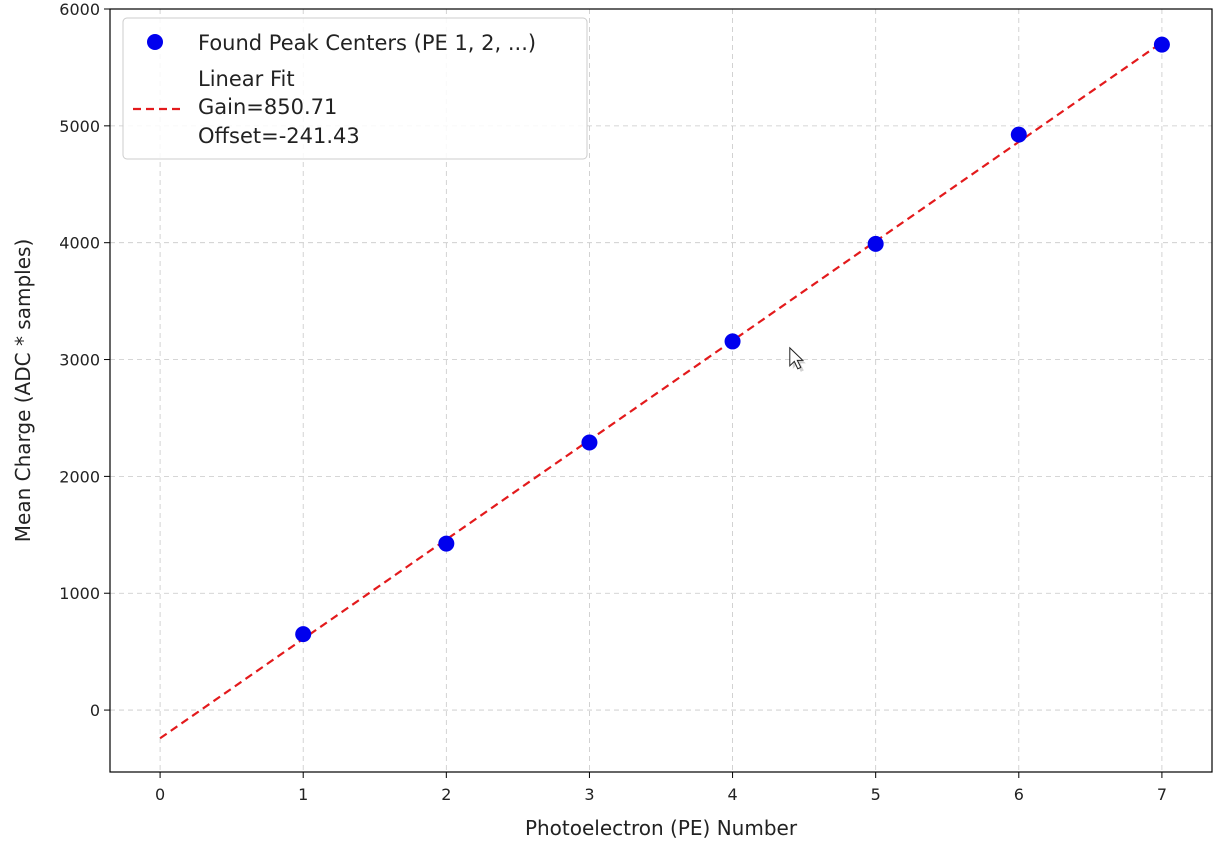  What do you see at coordinates (79, 9) in the screenshot?
I see `y-tick-label: 6000` at bounding box center [79, 9].